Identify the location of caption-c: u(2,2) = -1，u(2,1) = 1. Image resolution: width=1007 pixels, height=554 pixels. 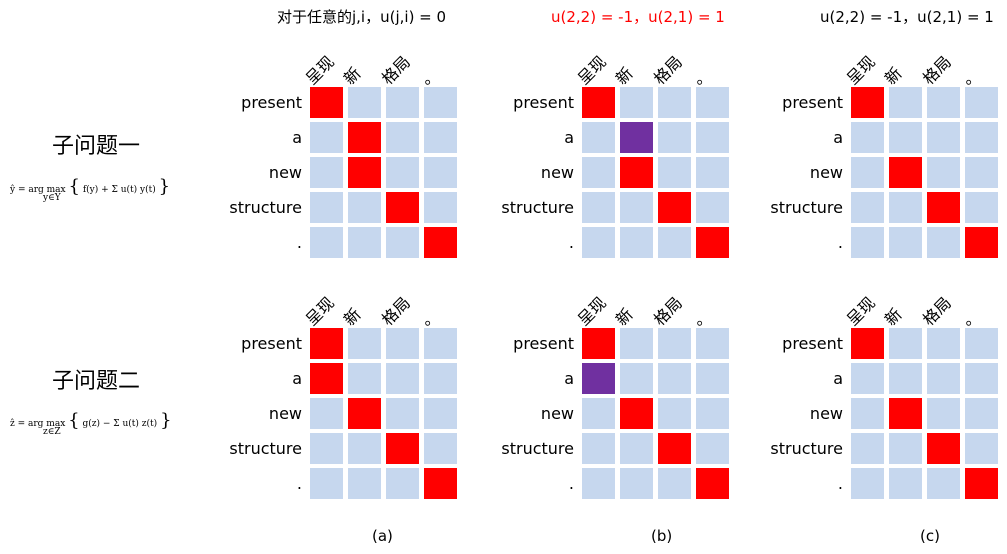
(907, 17).